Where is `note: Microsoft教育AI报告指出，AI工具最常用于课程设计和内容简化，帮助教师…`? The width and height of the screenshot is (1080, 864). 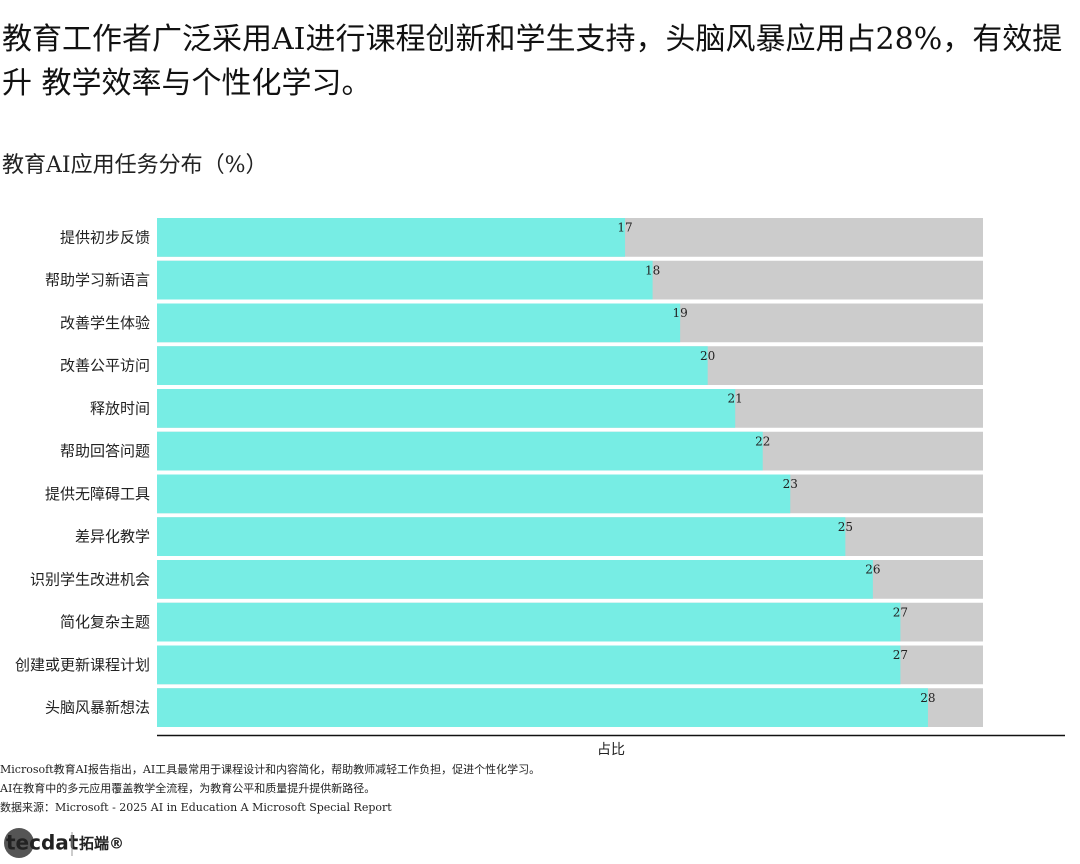
note: Microsoft教育AI报告指出，AI工具最常用于课程设计和内容简化，帮助教师… is located at coordinates (270, 769).